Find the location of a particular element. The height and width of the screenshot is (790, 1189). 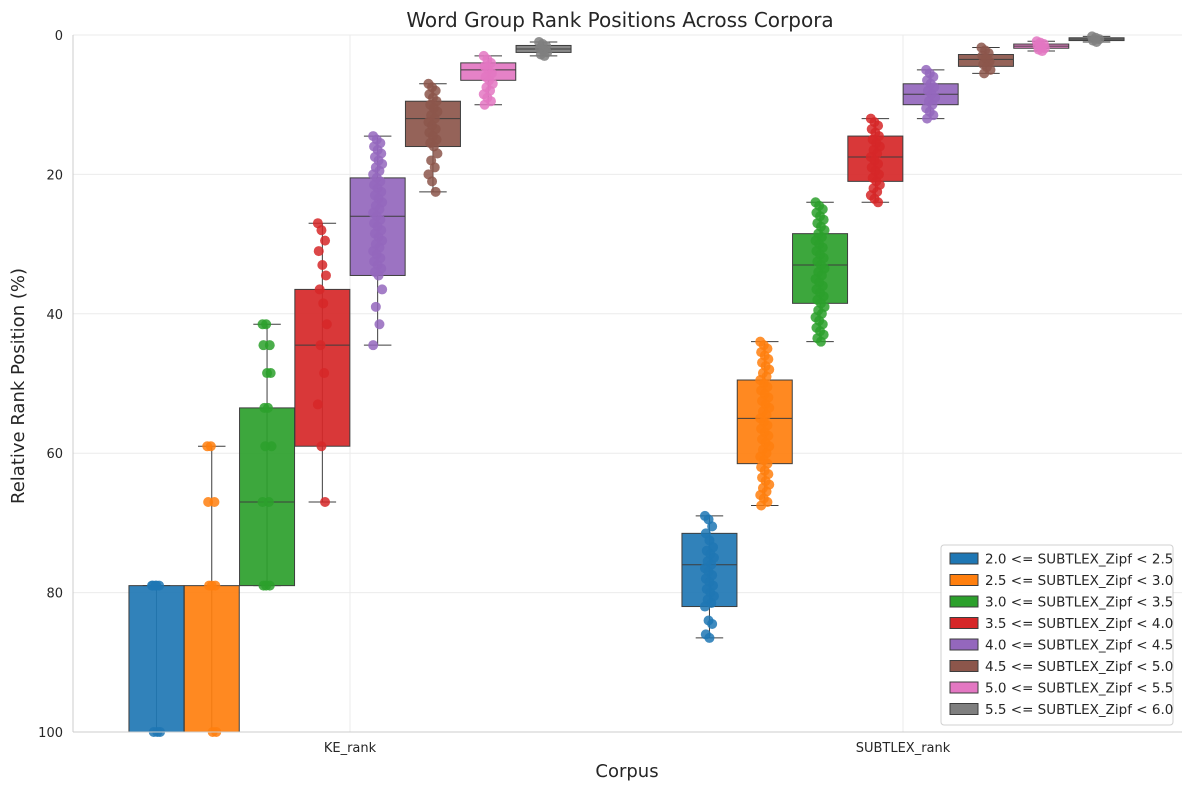

legend-label: 5.5 <= SUBTLEX_Zipf < 6.0 is located at coordinates (1079, 710).